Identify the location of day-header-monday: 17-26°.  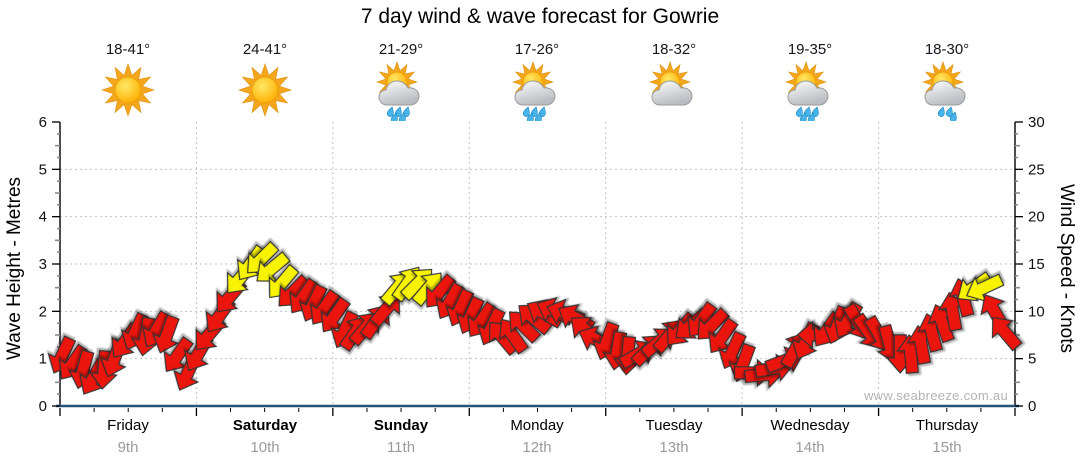
(537, 82).